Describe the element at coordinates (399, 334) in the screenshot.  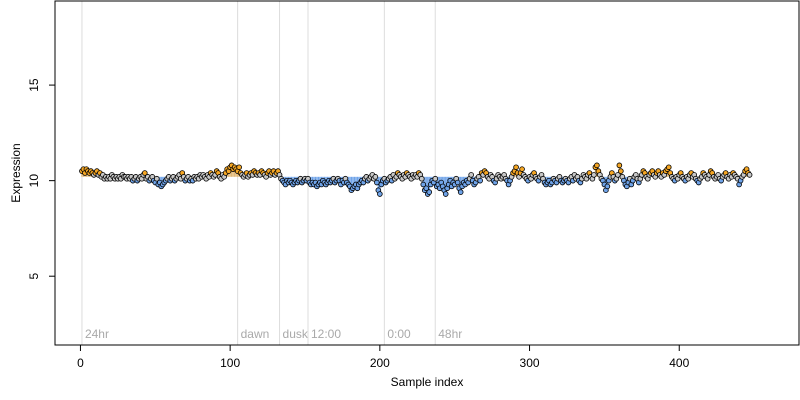
I see `event-label-4: 0:00` at that location.